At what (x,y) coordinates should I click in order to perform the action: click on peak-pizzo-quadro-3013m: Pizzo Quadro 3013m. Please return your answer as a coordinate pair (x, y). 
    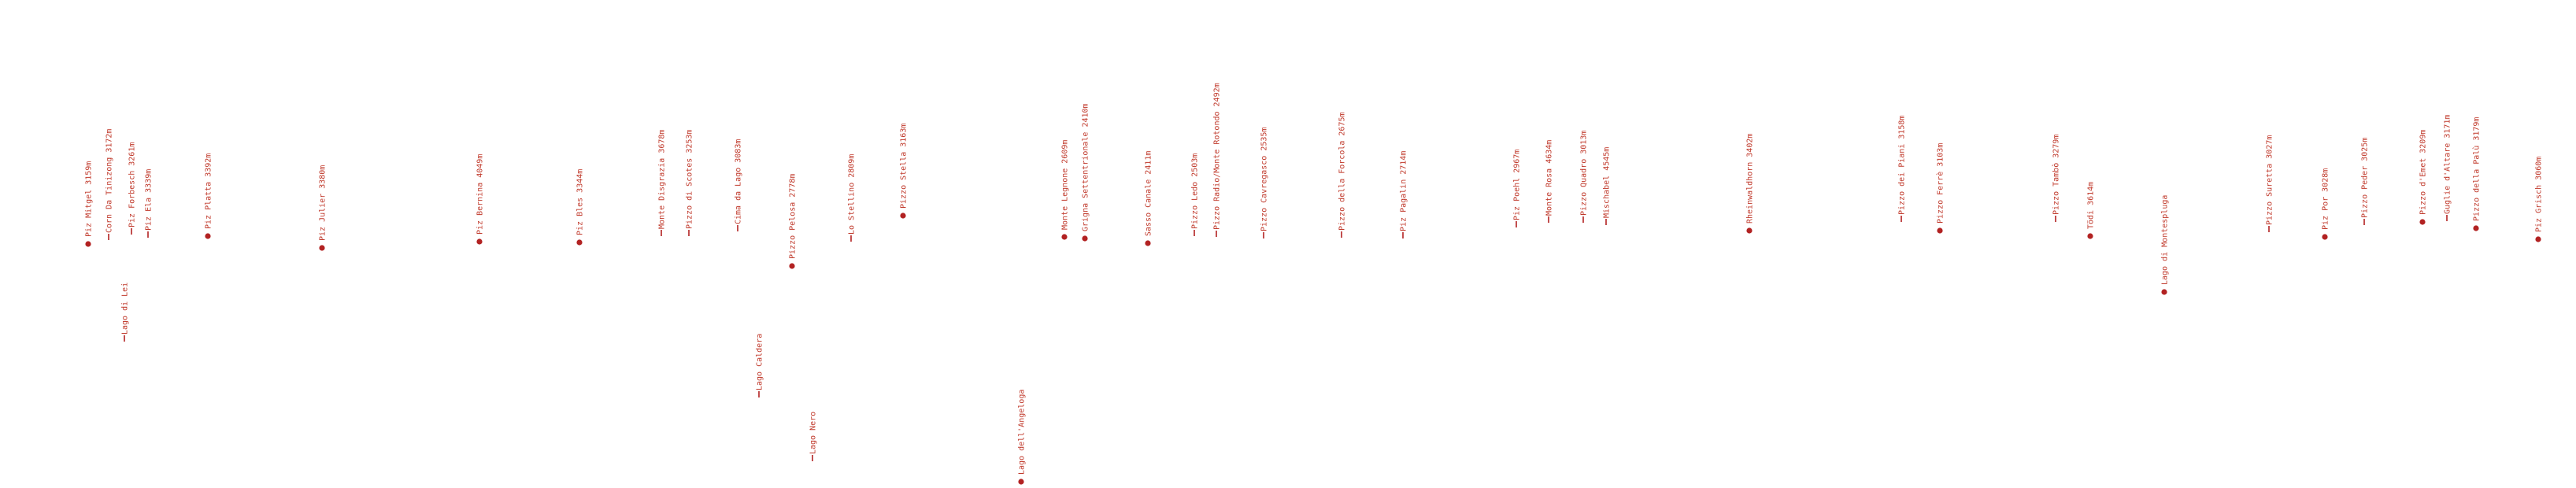
    Looking at the image, I should click on (1584, 177).